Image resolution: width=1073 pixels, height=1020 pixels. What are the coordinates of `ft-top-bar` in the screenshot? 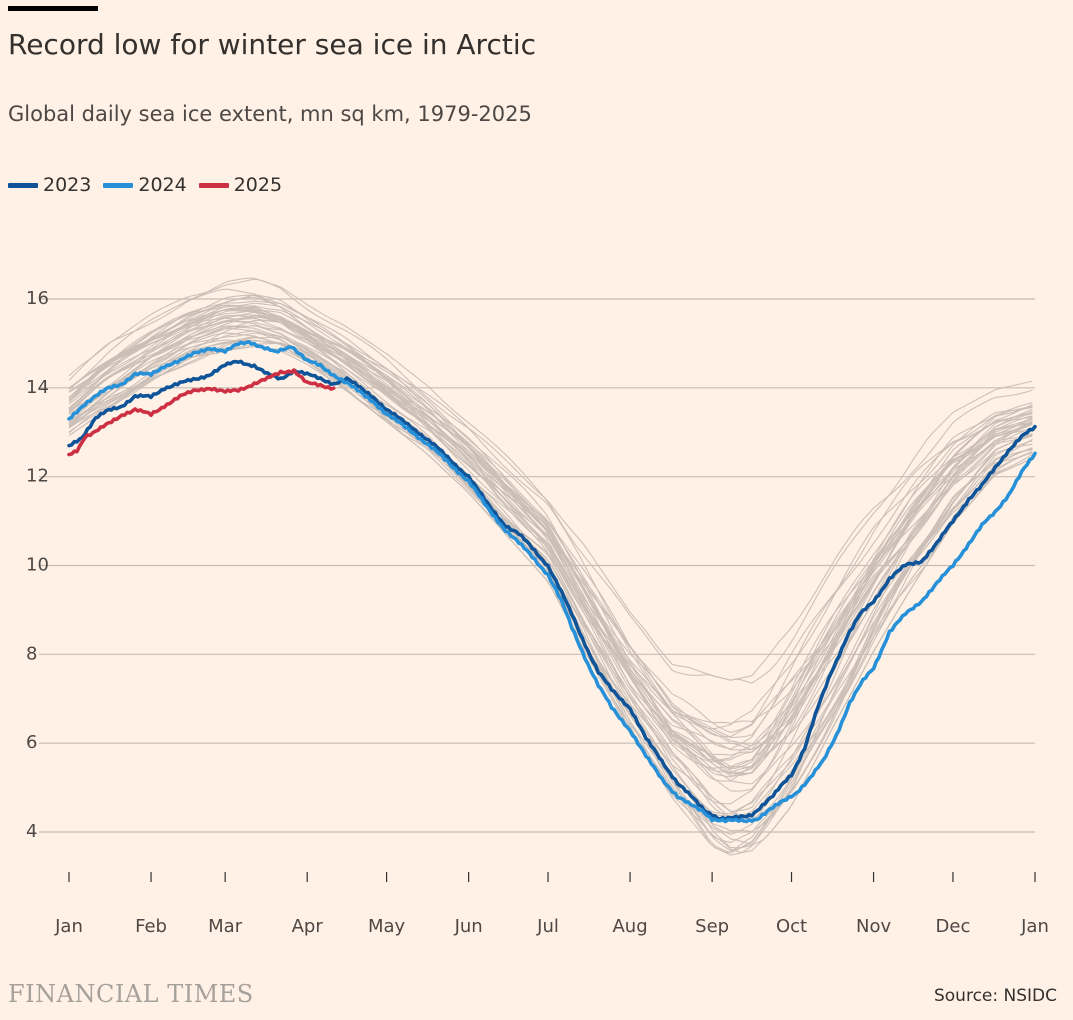 It's located at (53, 8).